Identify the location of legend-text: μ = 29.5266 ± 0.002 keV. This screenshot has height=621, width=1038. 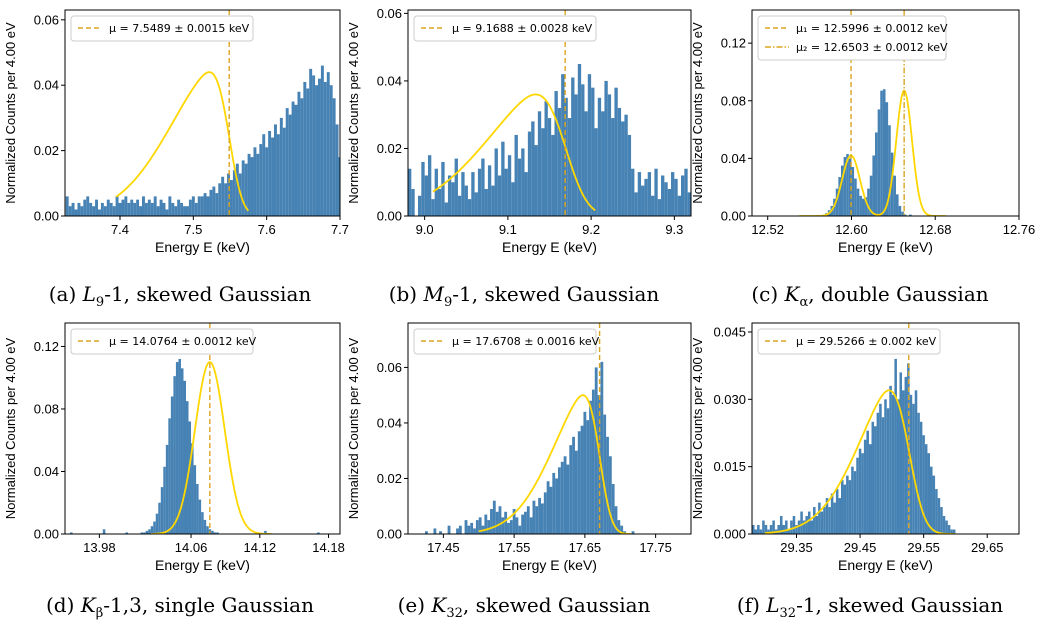
(866, 341).